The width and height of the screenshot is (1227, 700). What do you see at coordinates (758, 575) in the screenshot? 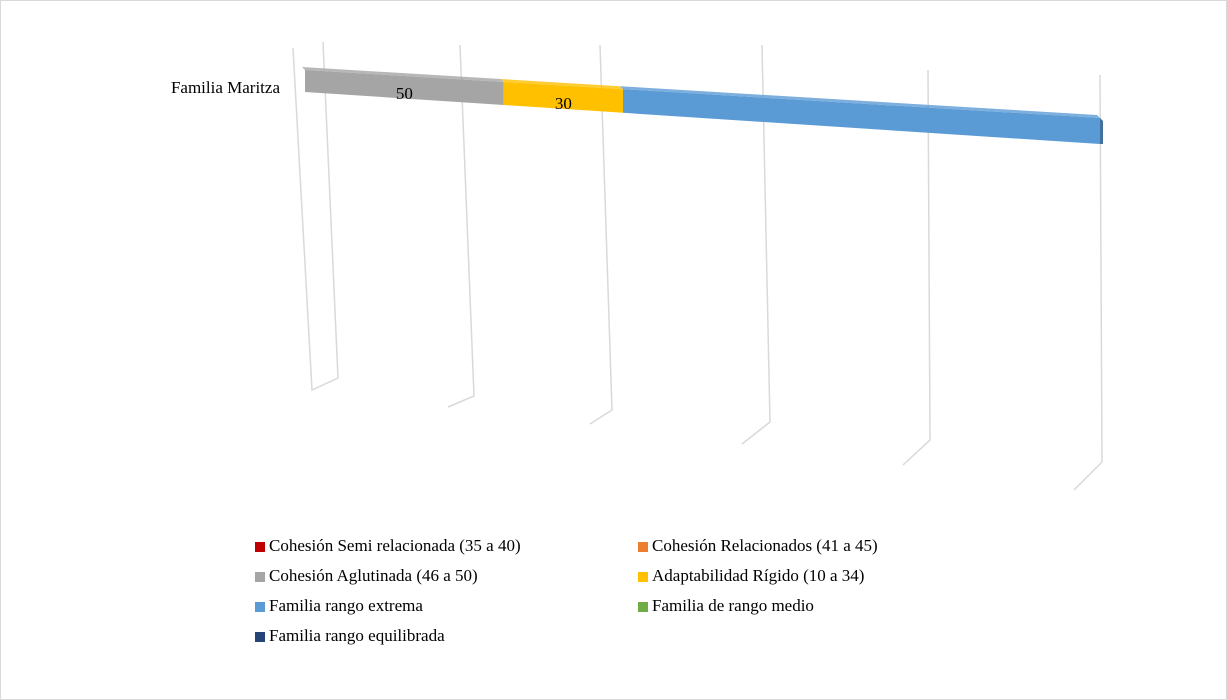
I see `legend-label: Adaptabilidad Rígido (10 a 34)` at bounding box center [758, 575].